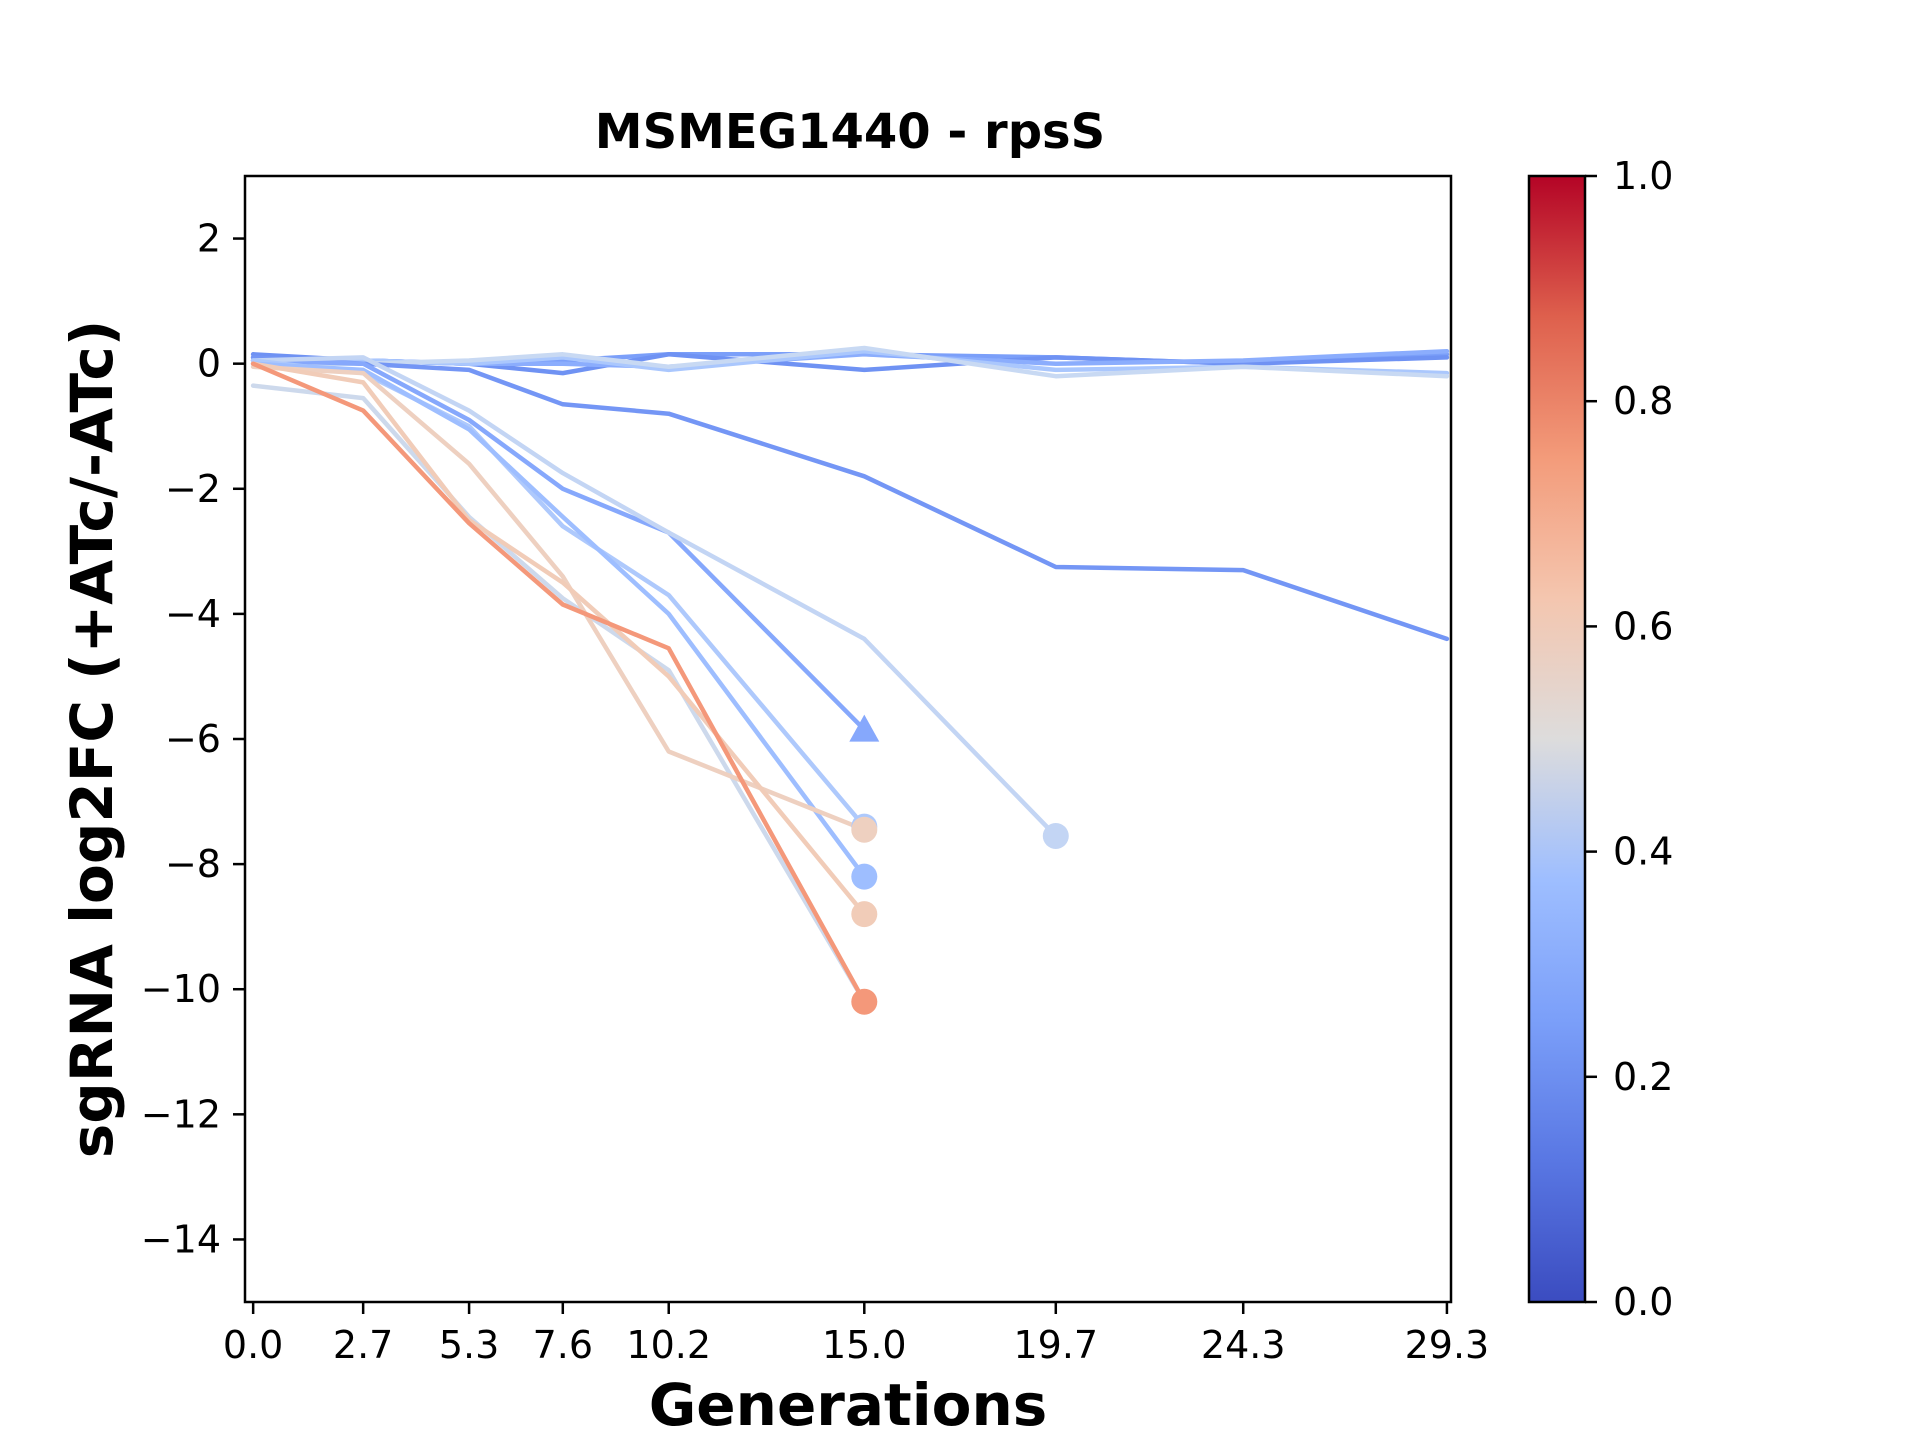  What do you see at coordinates (1643, 626) in the screenshot?
I see `colorbar-tick-label: 0.6` at bounding box center [1643, 626].